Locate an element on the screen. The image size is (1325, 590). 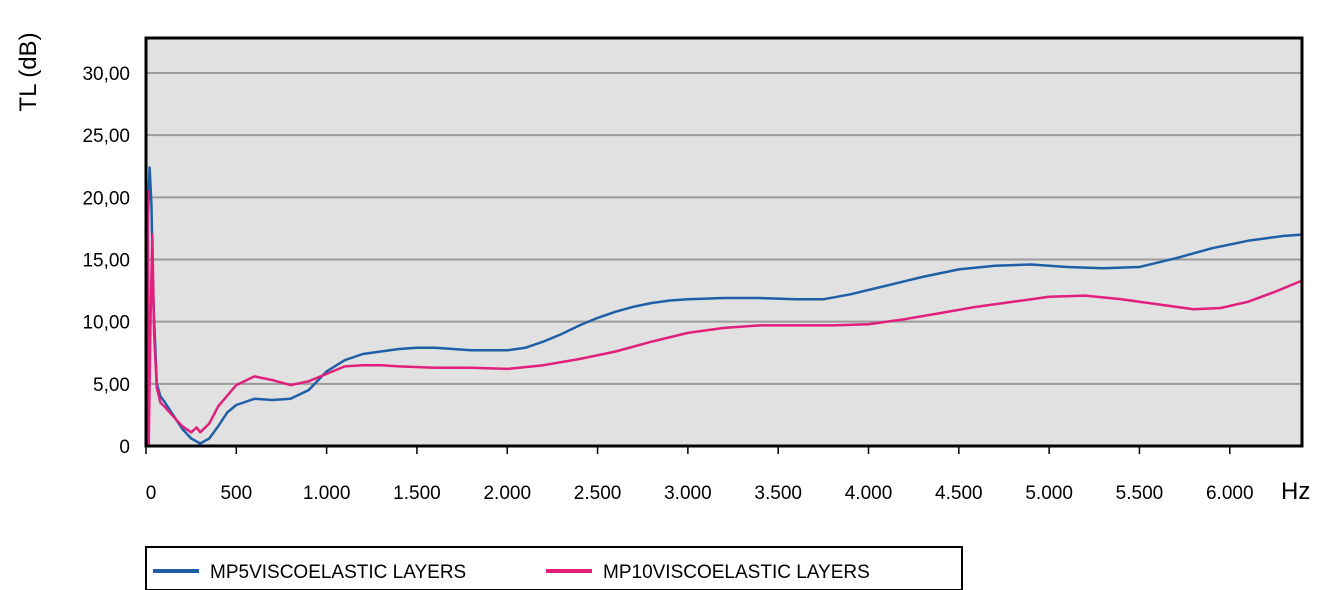
y-tick-label: 5,00 is located at coordinates (111, 385).